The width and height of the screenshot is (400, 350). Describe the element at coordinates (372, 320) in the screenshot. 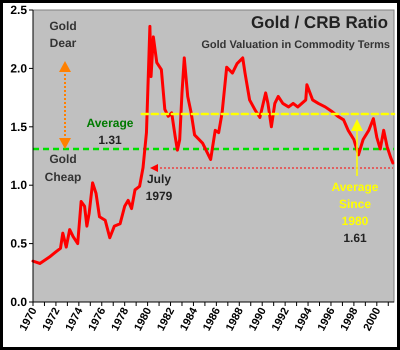

I see `x-tick-label: 2000` at that location.